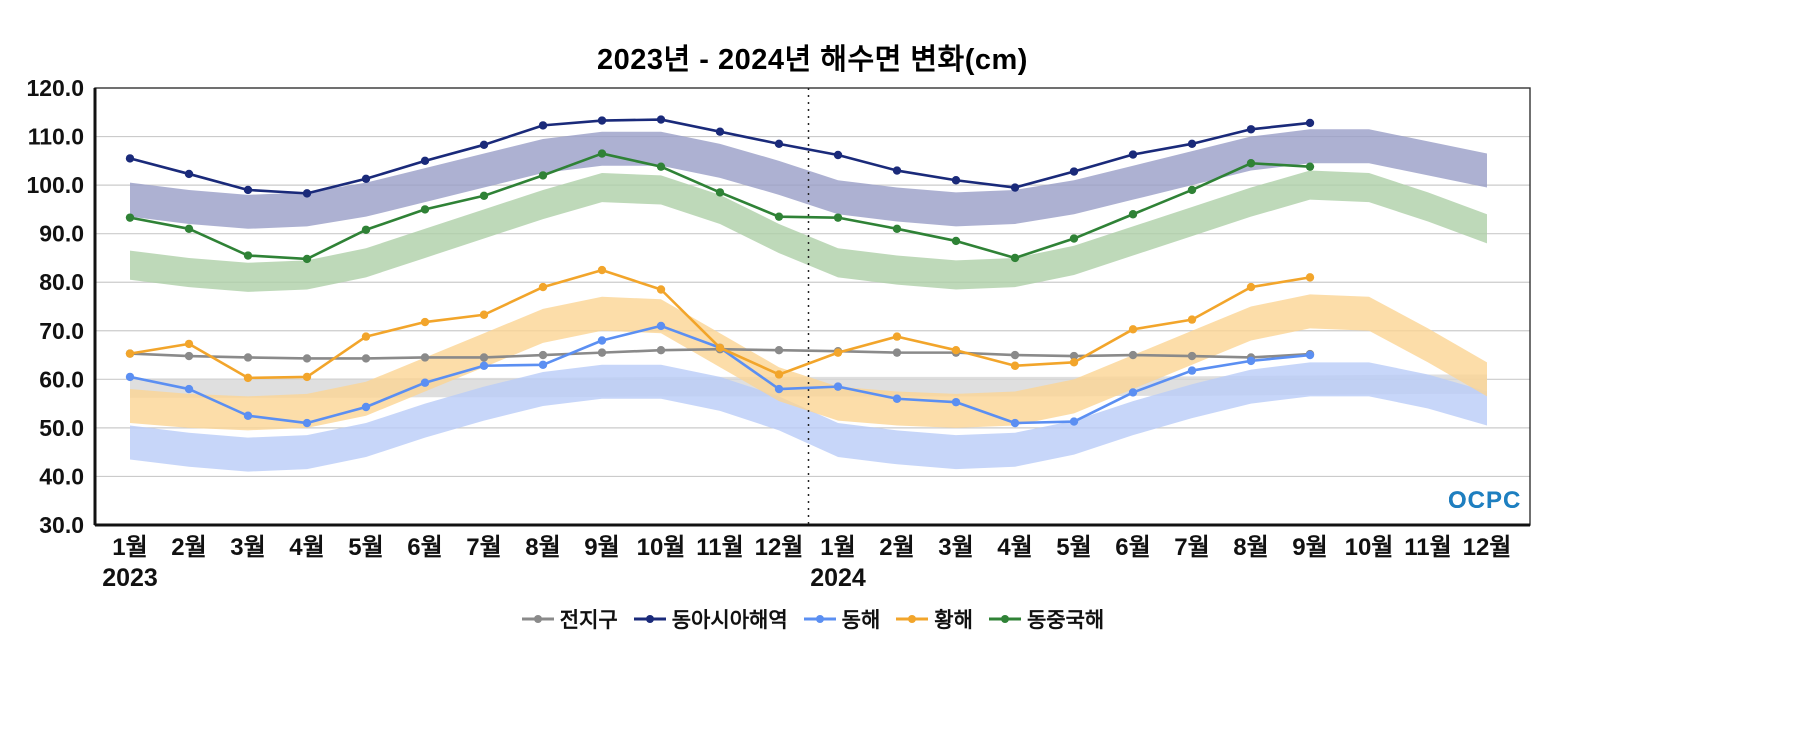 The image size is (1800, 750). What do you see at coordinates (61, 331) in the screenshot?
I see `y-tick-label: 70.0` at bounding box center [61, 331].